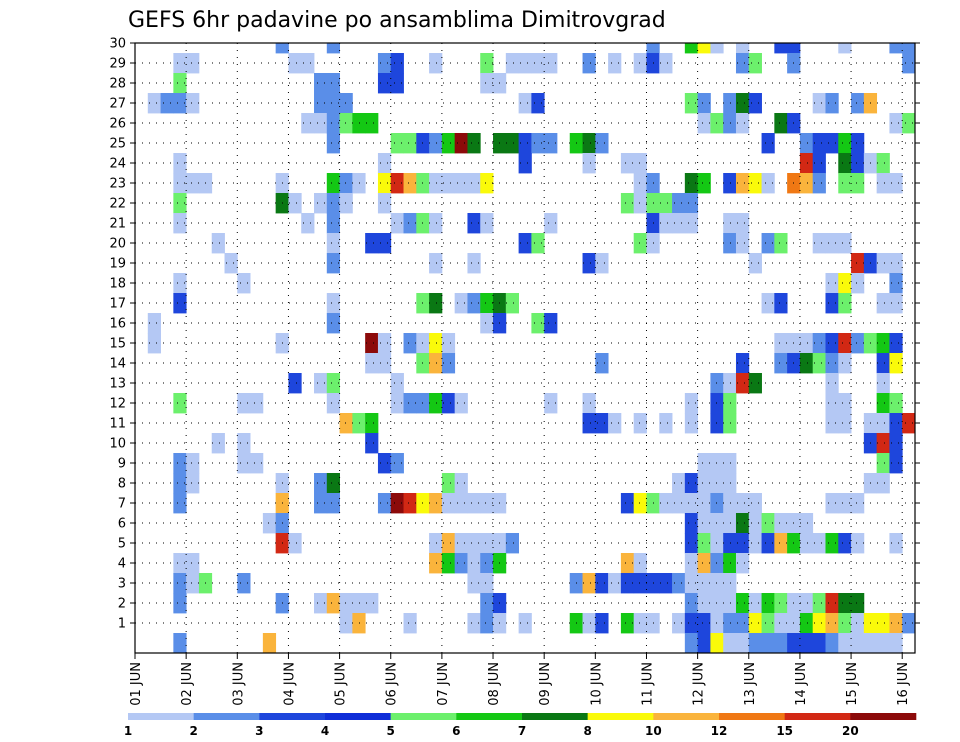 This screenshot has height=742, width=960. What do you see at coordinates (494, 684) in the screenshot?
I see `x-tick-label: 08 JUN` at bounding box center [494, 684].